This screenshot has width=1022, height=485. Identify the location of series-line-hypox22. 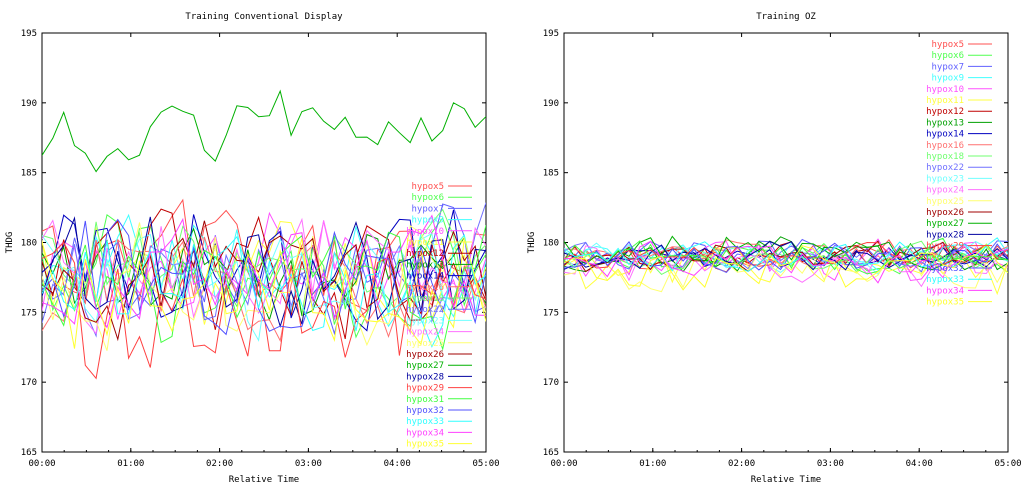
(786, 257).